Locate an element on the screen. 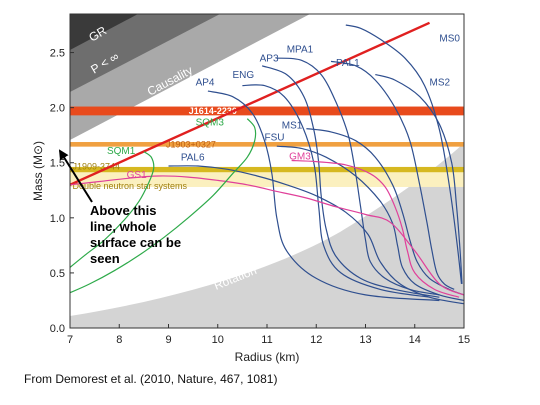  annotation-line-1: Above this is located at coordinates (123, 210).